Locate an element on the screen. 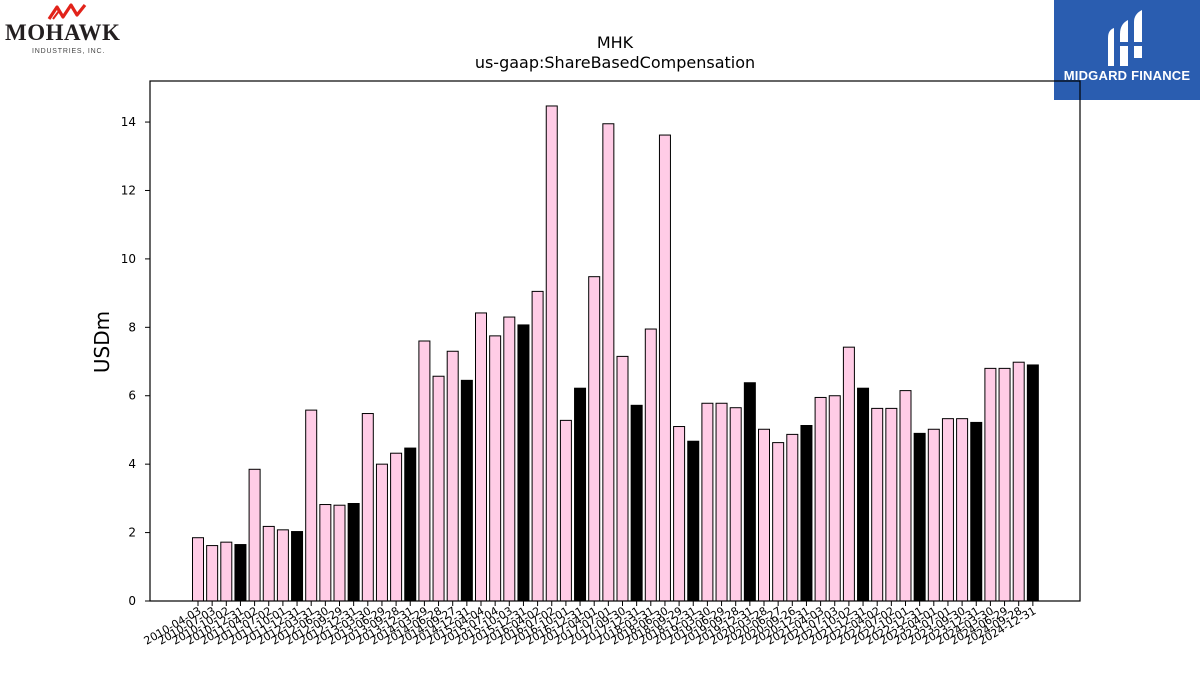 Image resolution: width=1200 pixels, height=675 pixels. mohawk-logo-subtitle: INDUSTRIES, INC. is located at coordinates (69, 51).